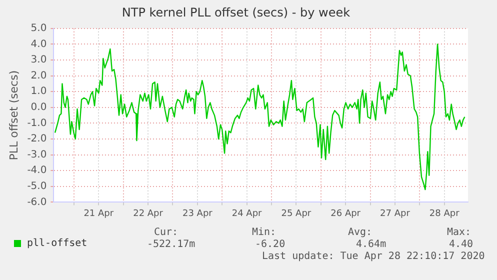 The height and width of the screenshot is (280, 497). Describe the element at coordinates (57, 243) in the screenshot. I see `legend-label: pll-offset` at that location.